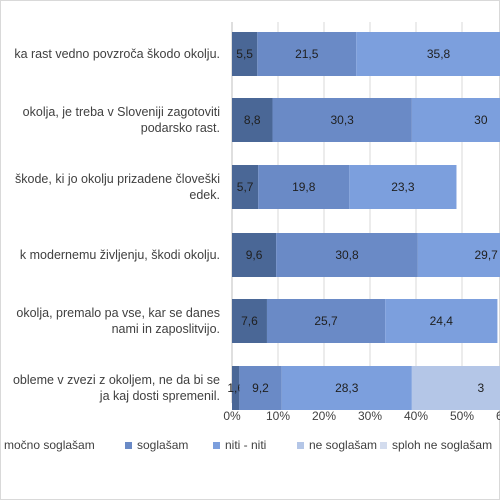 Image resolution: width=500 pixels, height=500 pixels. What do you see at coordinates (121, 112) in the screenshot?
I see `category-label: okolja, je treba v Sloveniji zagotoviti` at bounding box center [121, 112].